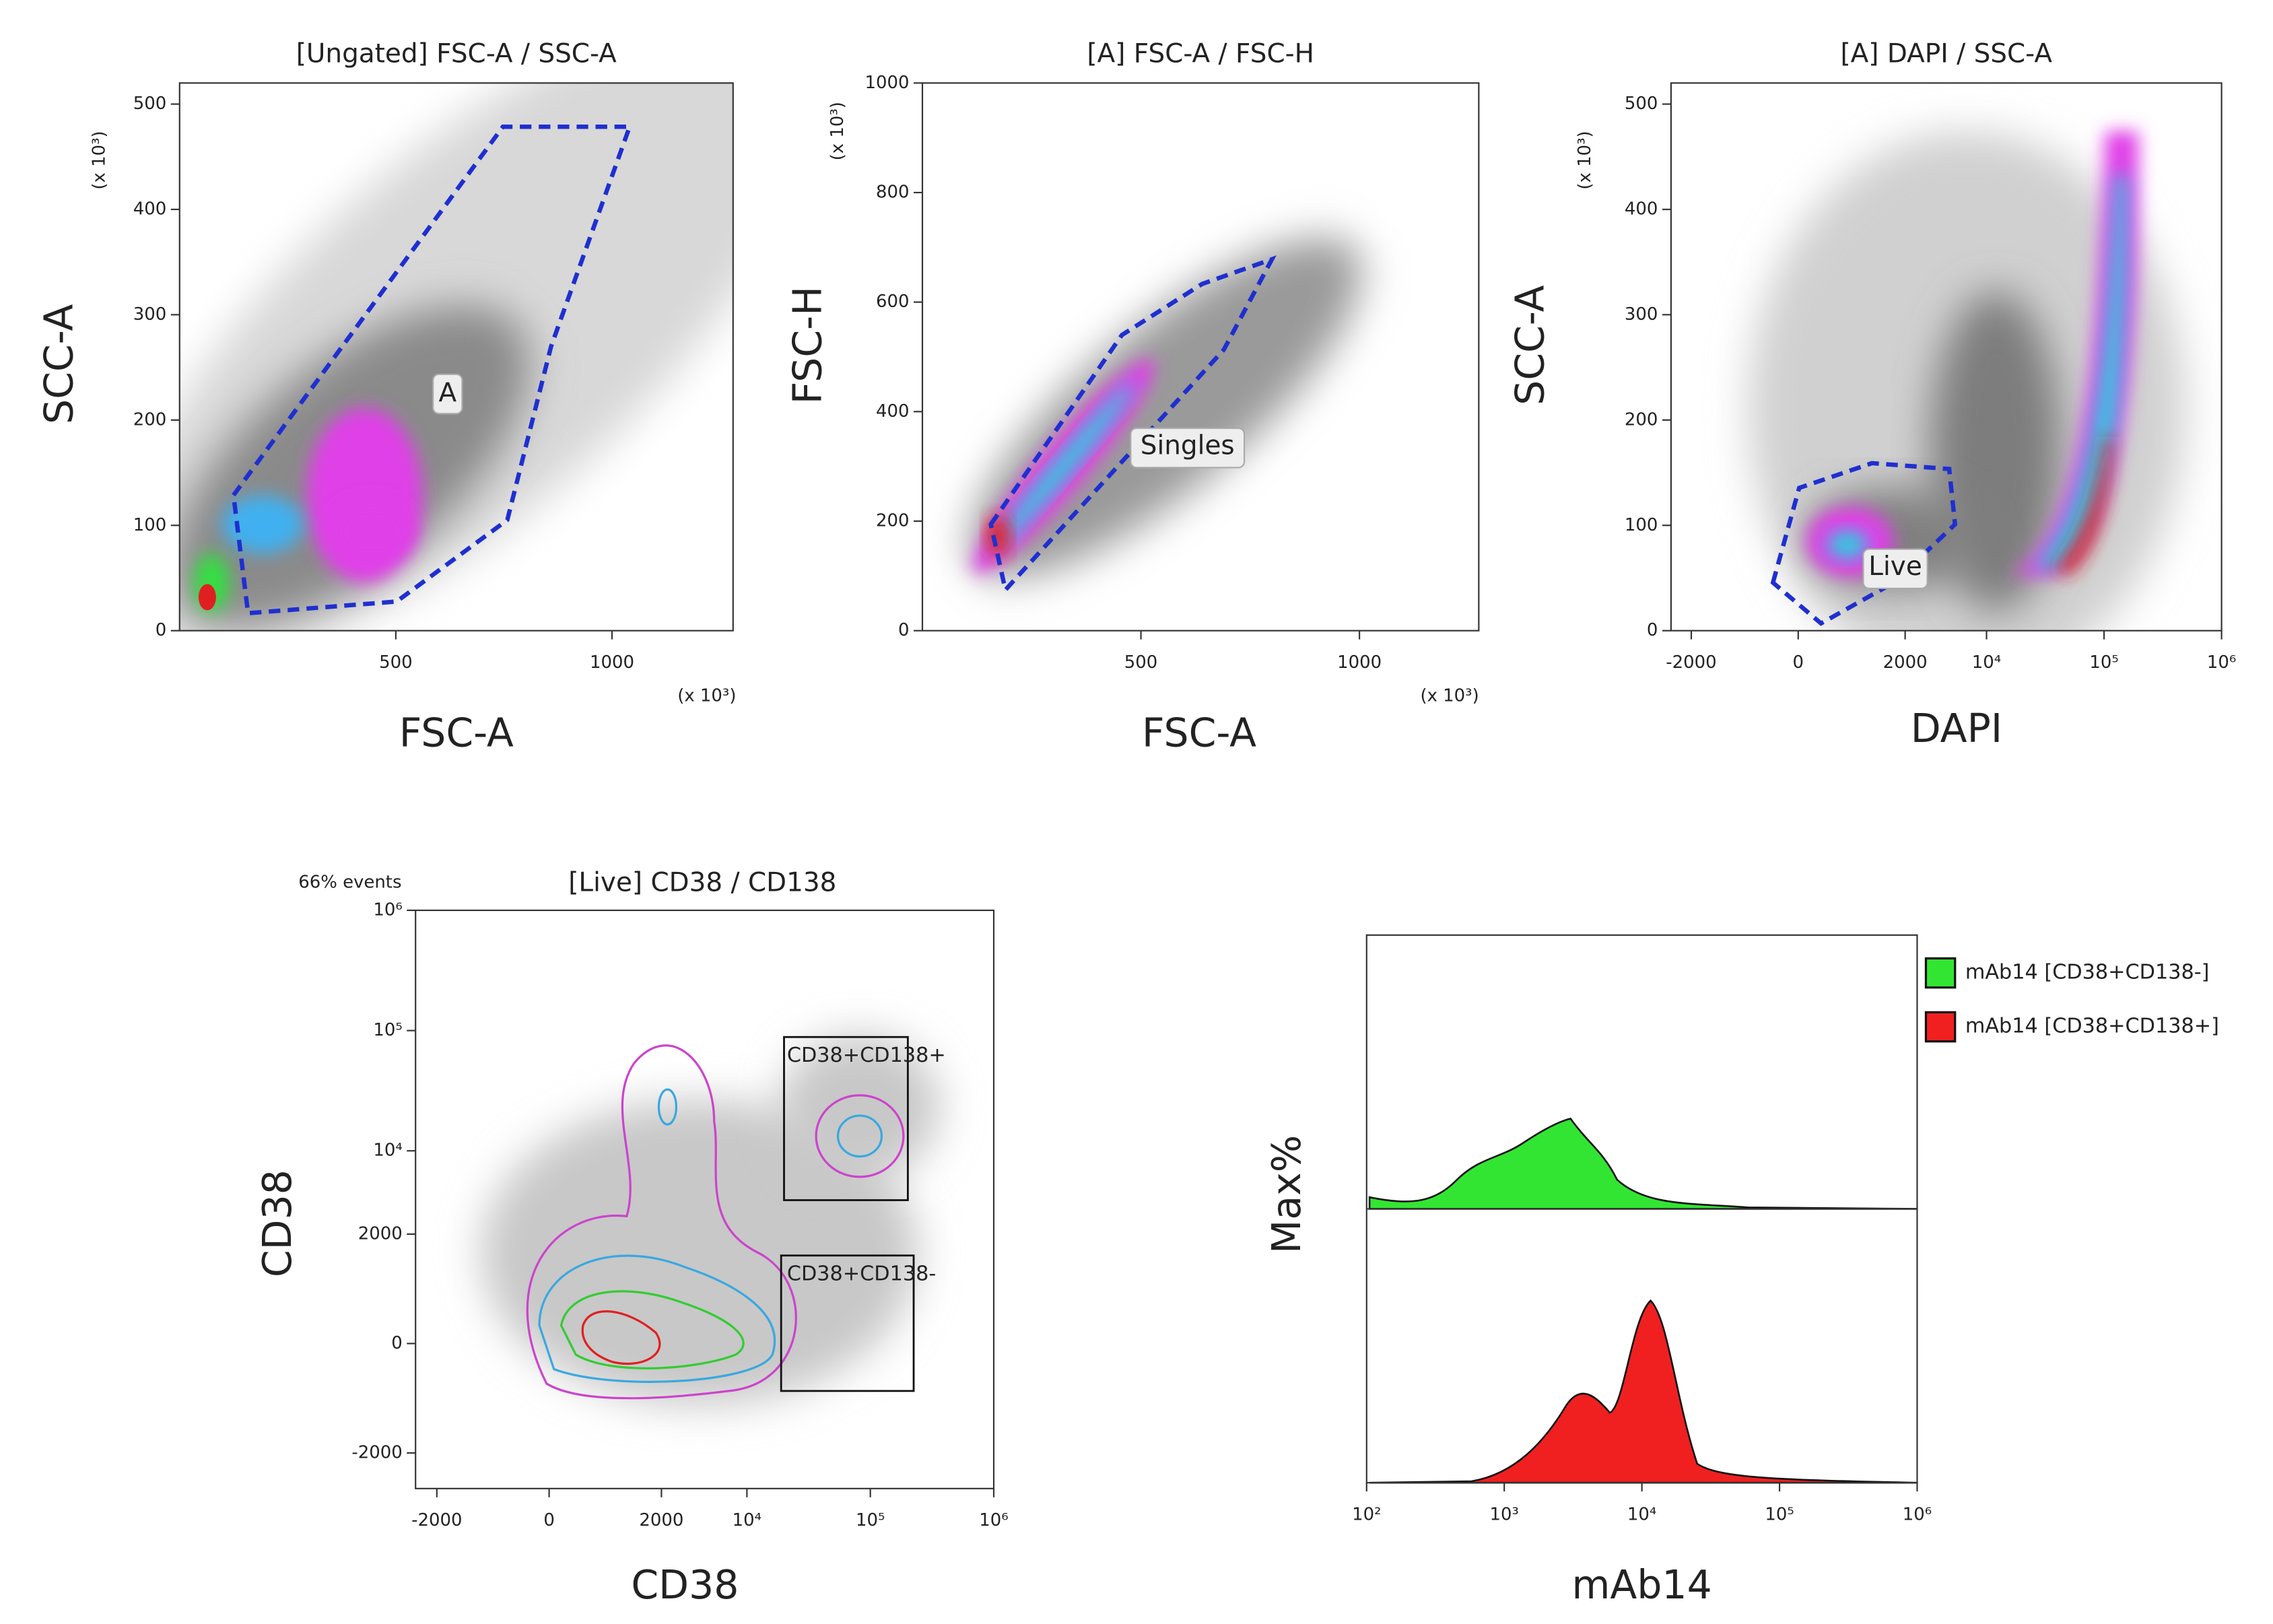 Image resolution: width=2273 pixels, height=1624 pixels. Describe the element at coordinates (1947, 54) in the screenshot. I see `chart-title: [A] DAPI / SSC-A` at that location.